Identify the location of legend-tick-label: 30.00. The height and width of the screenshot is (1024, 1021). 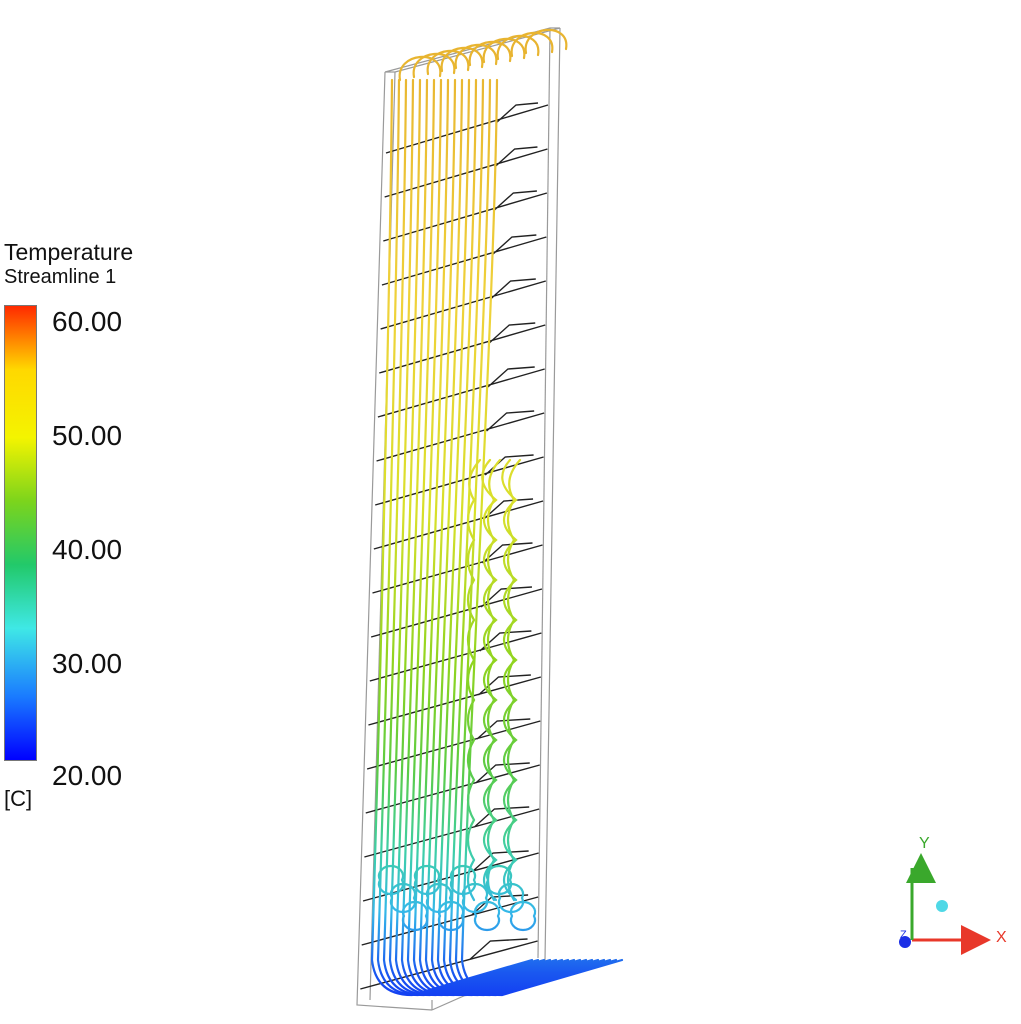
(87, 663).